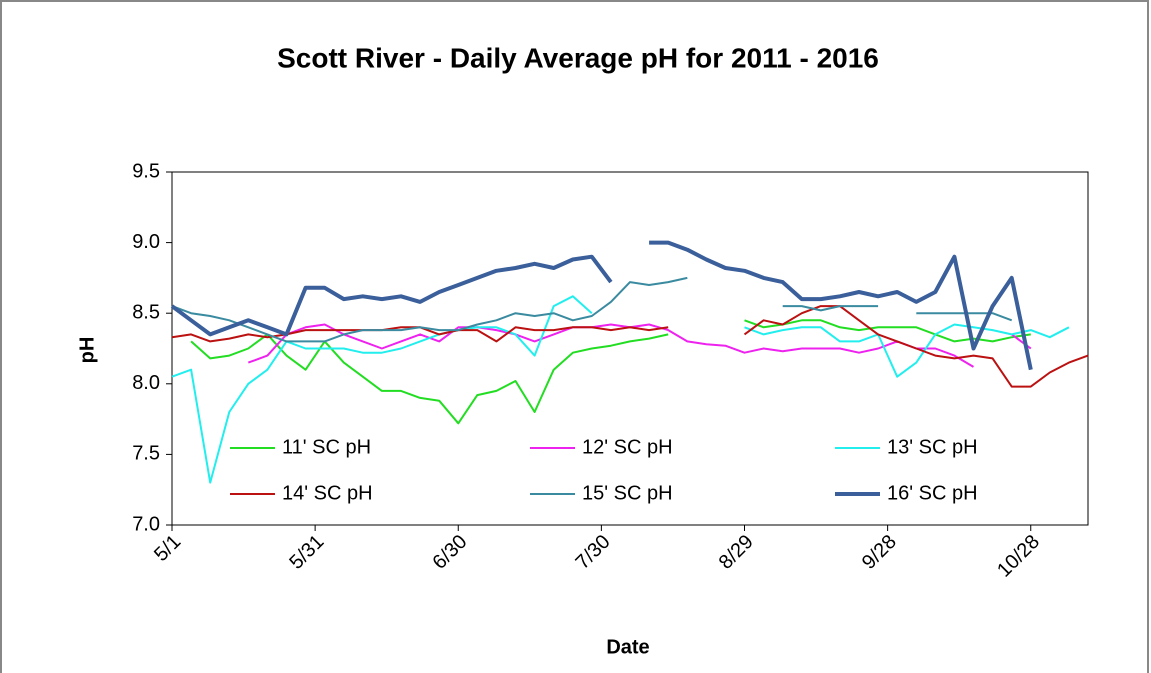 This screenshot has width=1151, height=673. Describe the element at coordinates (306, 552) in the screenshot. I see `x-tick-label: 5/31` at that location.